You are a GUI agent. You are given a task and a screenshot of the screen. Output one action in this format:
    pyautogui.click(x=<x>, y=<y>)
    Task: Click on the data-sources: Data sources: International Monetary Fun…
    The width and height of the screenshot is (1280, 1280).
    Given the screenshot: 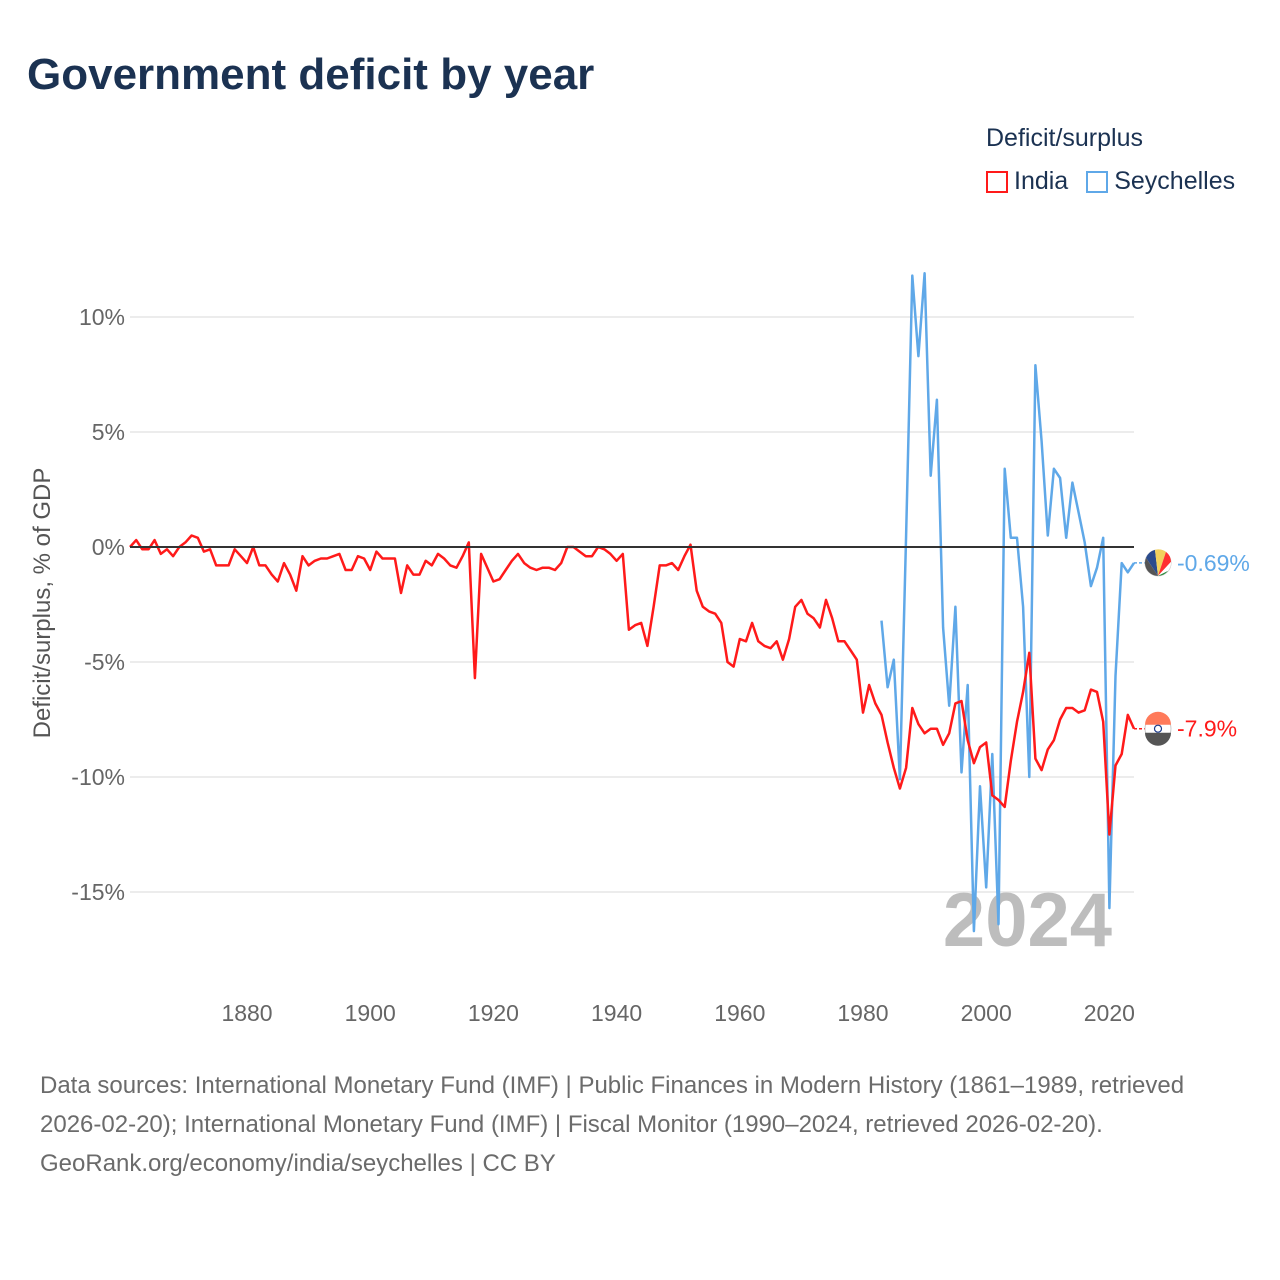 What is the action you would take?
    pyautogui.click(x=612, y=1105)
    